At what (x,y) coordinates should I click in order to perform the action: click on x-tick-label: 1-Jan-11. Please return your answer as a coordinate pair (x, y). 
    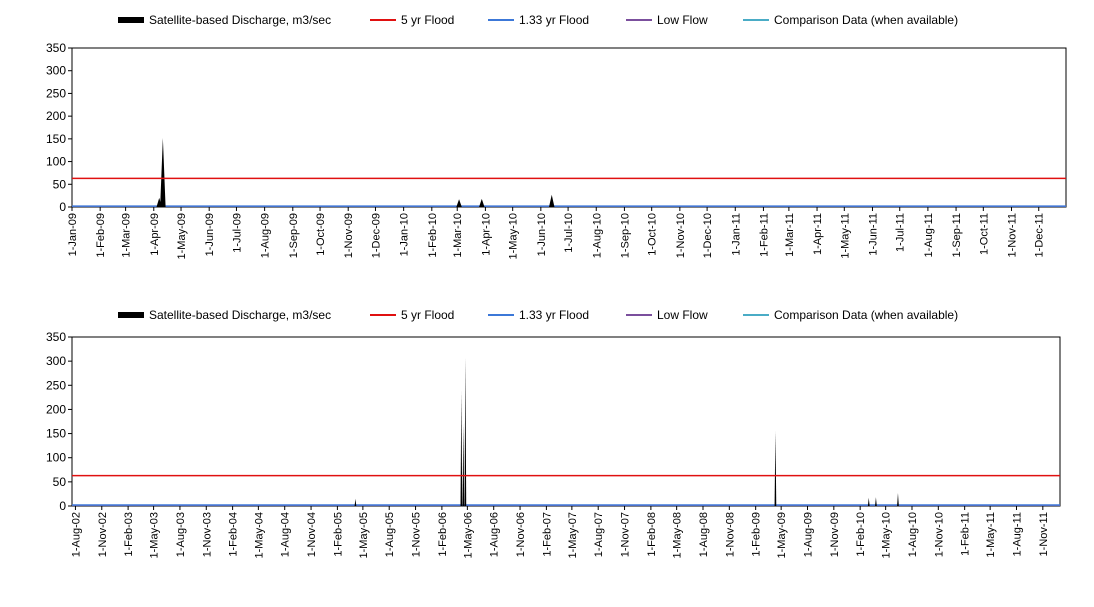
    Looking at the image, I should click on (736, 234).